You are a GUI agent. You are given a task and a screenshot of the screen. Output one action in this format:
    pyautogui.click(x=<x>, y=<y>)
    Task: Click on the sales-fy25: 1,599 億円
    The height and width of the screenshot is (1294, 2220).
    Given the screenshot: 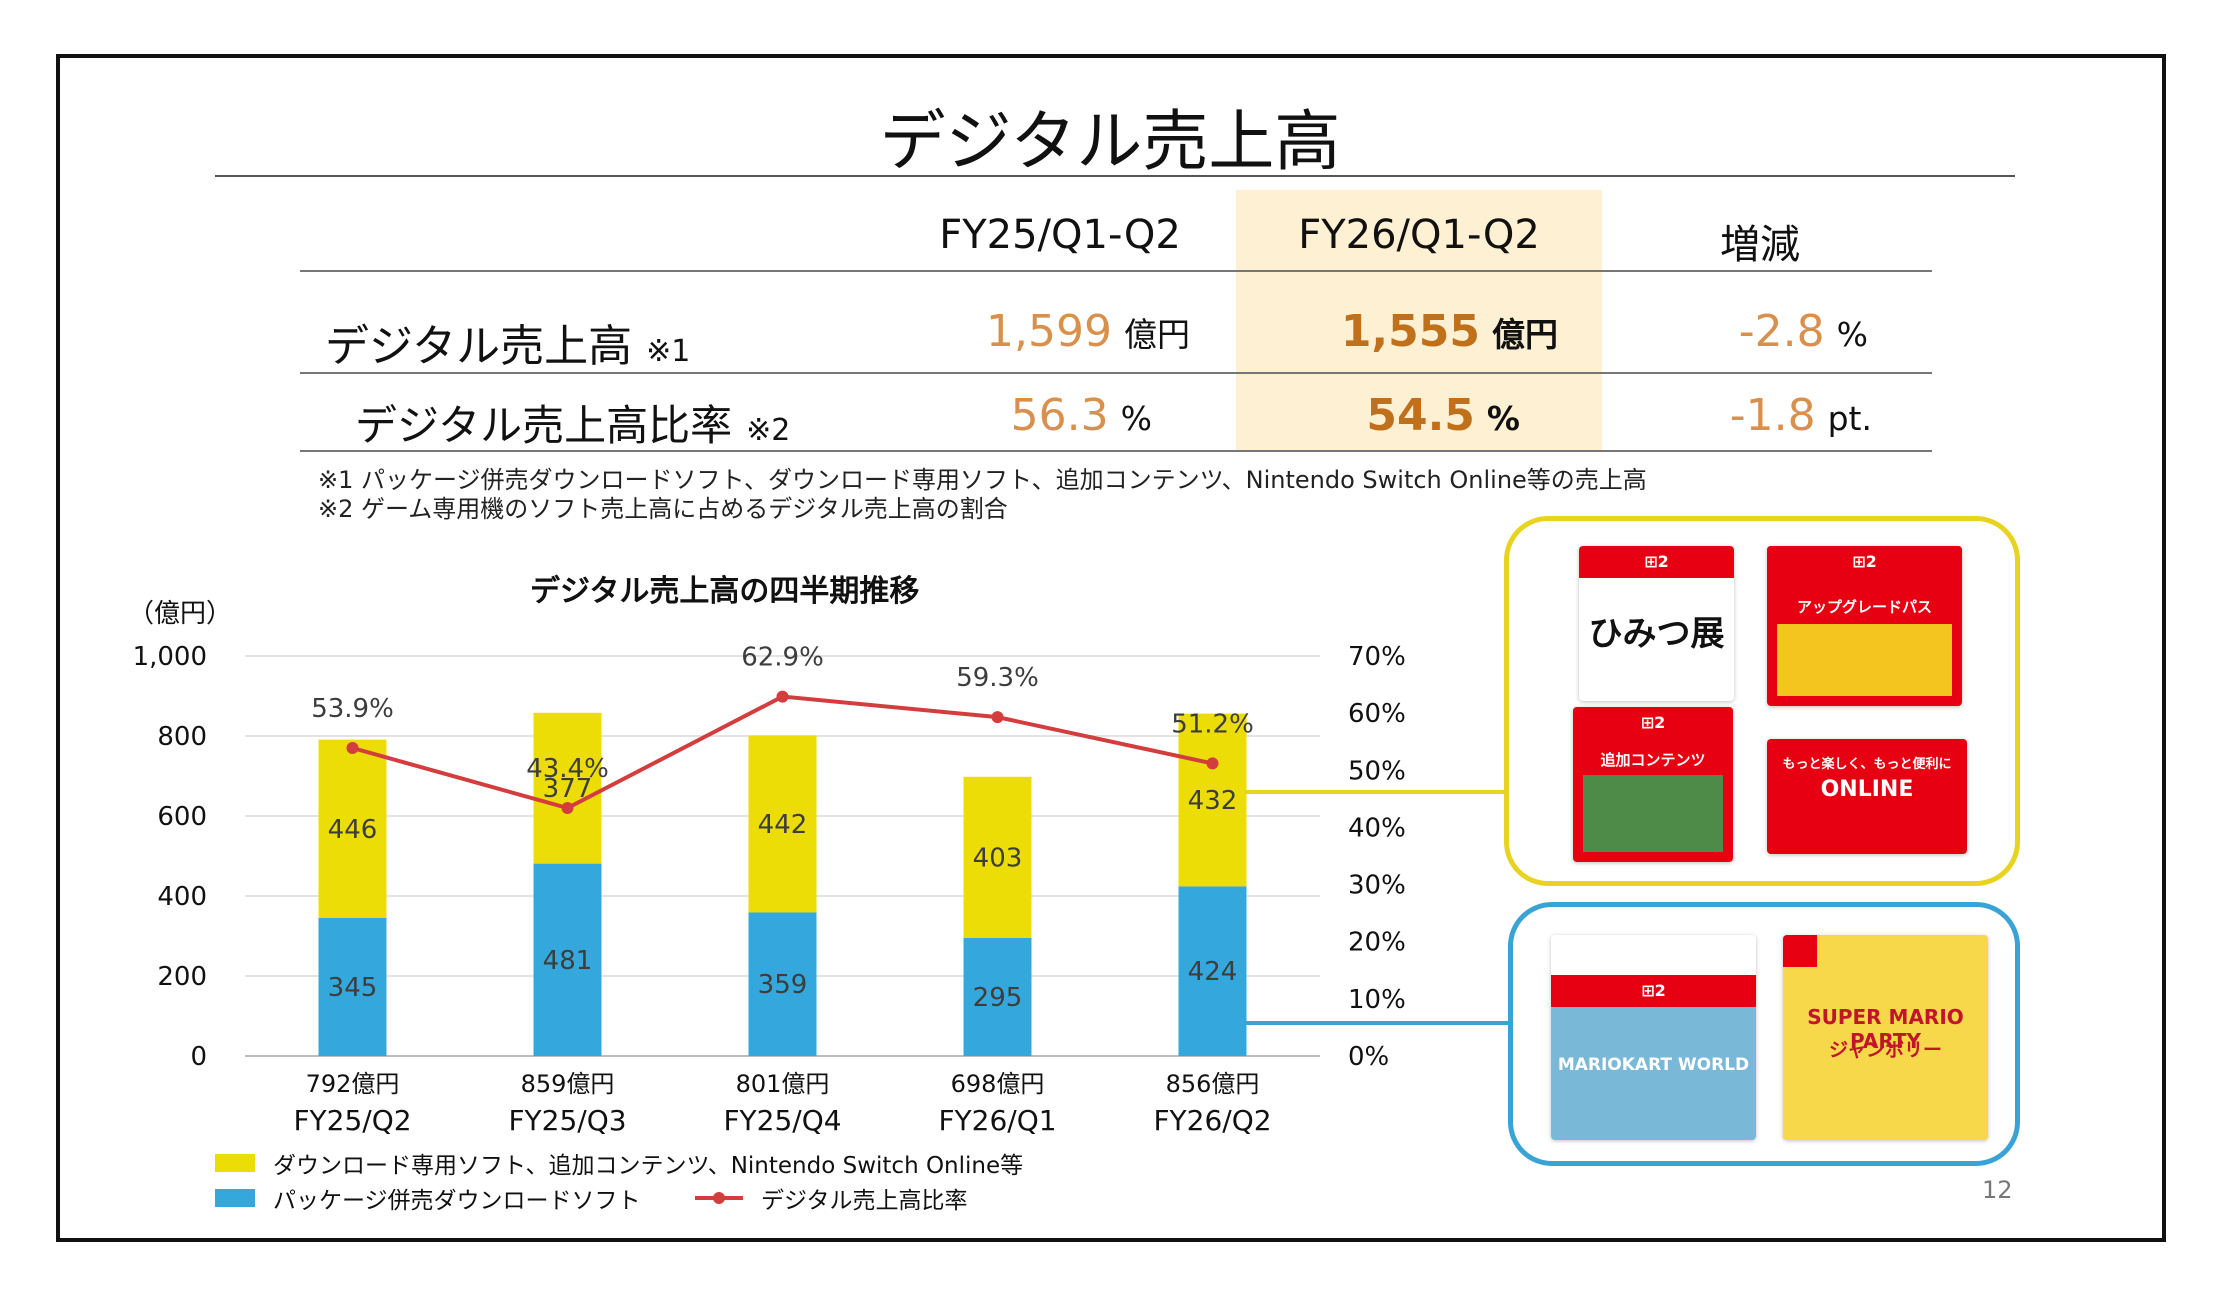 What is the action you would take?
    pyautogui.click(x=1088, y=331)
    